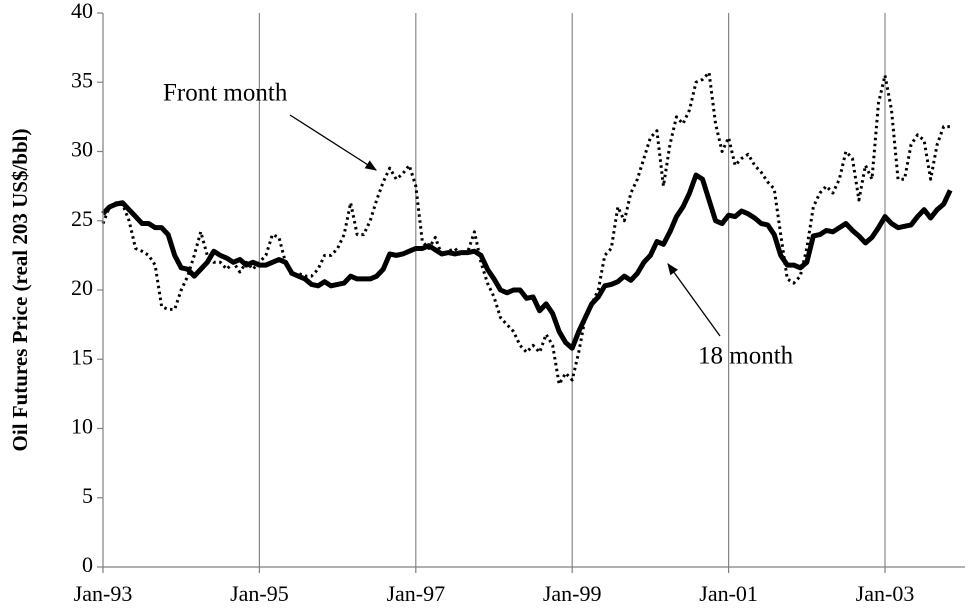 This screenshot has width=975, height=613. I want to click on y-tick-label: 40, so click(82, 11).